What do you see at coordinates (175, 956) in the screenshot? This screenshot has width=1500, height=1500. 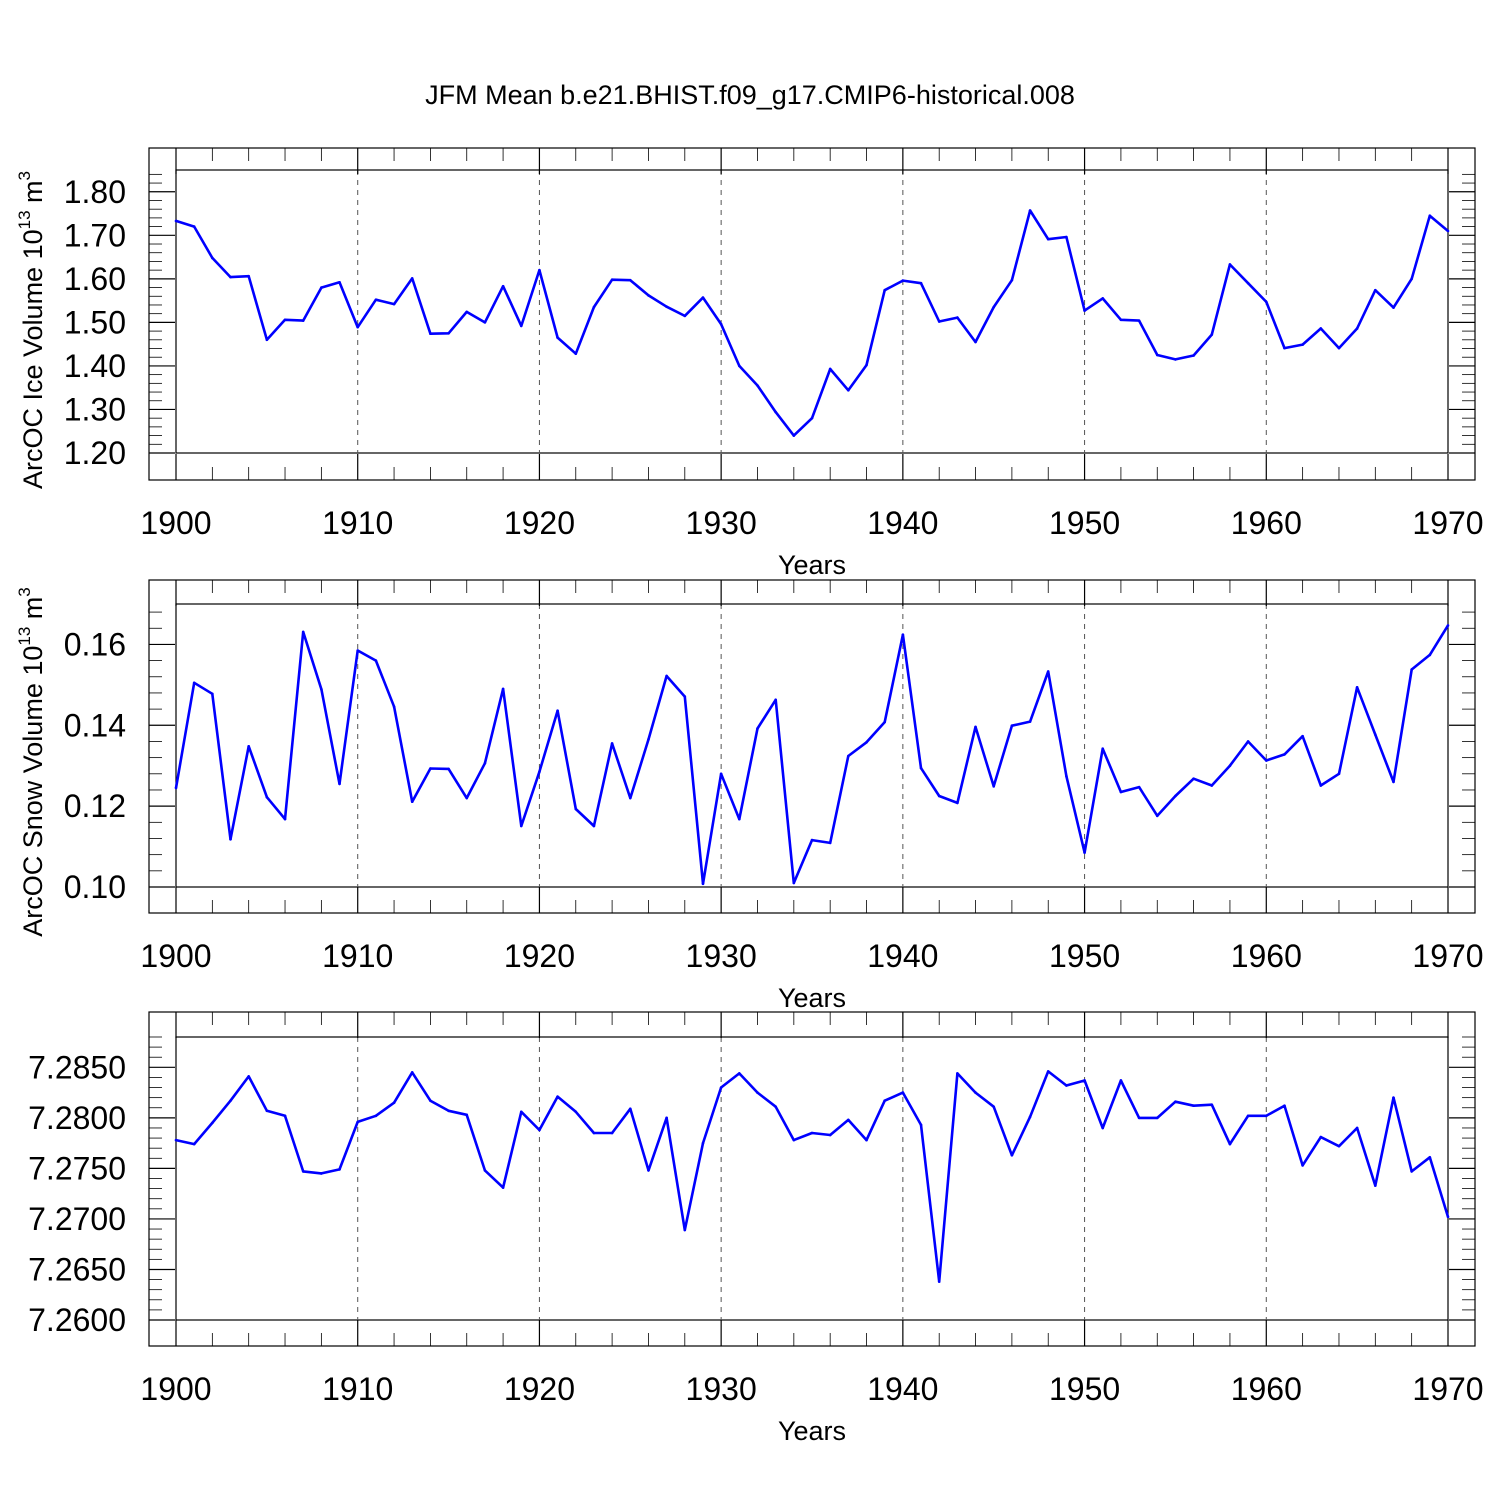 I see `x-tick-label: 1900` at bounding box center [175, 956].